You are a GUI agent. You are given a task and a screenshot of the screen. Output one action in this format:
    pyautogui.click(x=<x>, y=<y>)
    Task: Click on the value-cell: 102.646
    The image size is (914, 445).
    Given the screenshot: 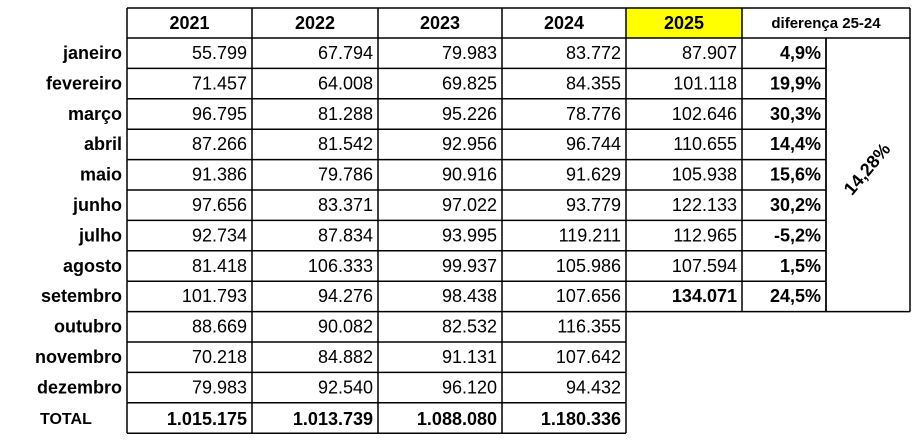 What is the action you would take?
    pyautogui.click(x=704, y=114)
    